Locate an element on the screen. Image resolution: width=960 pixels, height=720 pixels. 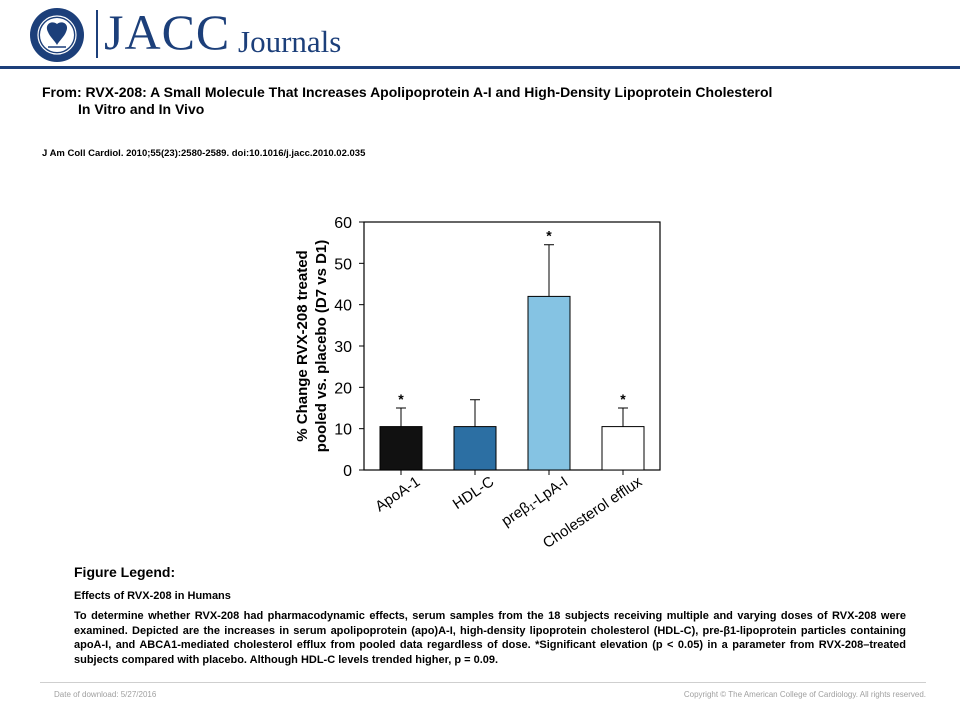
header-divider is located at coordinates (480, 67).